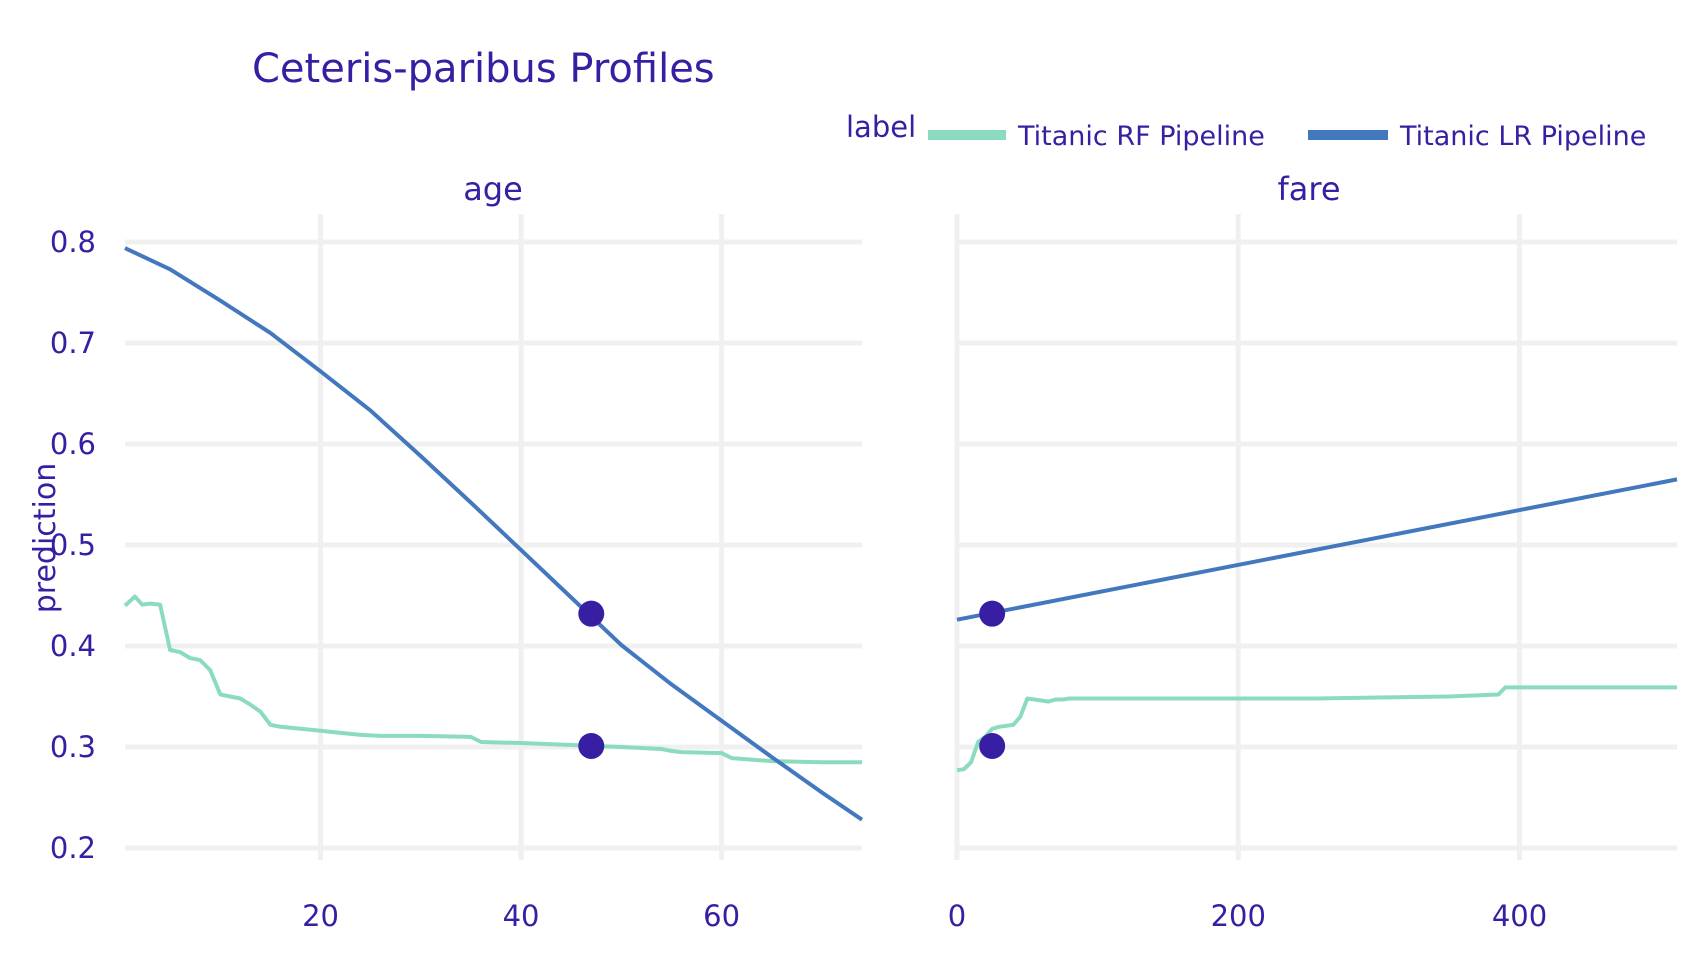 This screenshot has height=964, width=1702. Describe the element at coordinates (73, 646) in the screenshot. I see `y-tick-label: 0.4` at that location.